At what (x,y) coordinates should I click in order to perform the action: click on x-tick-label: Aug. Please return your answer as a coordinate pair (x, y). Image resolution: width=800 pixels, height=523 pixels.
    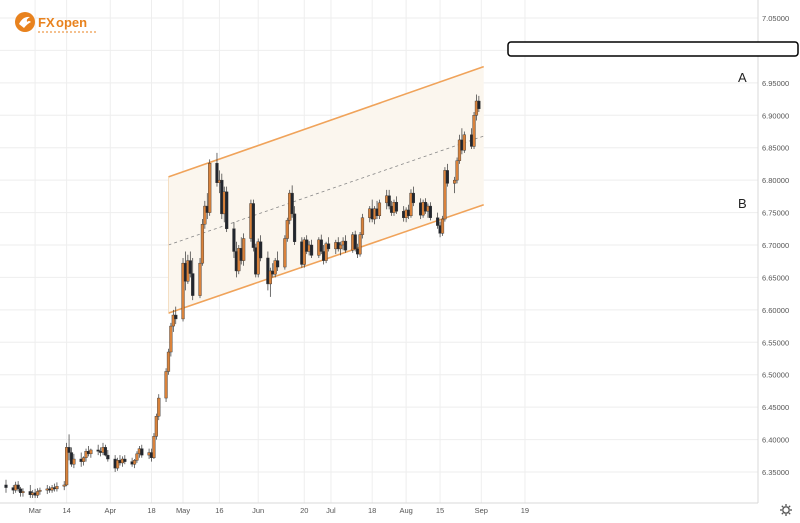
    Looking at the image, I should click on (405, 510).